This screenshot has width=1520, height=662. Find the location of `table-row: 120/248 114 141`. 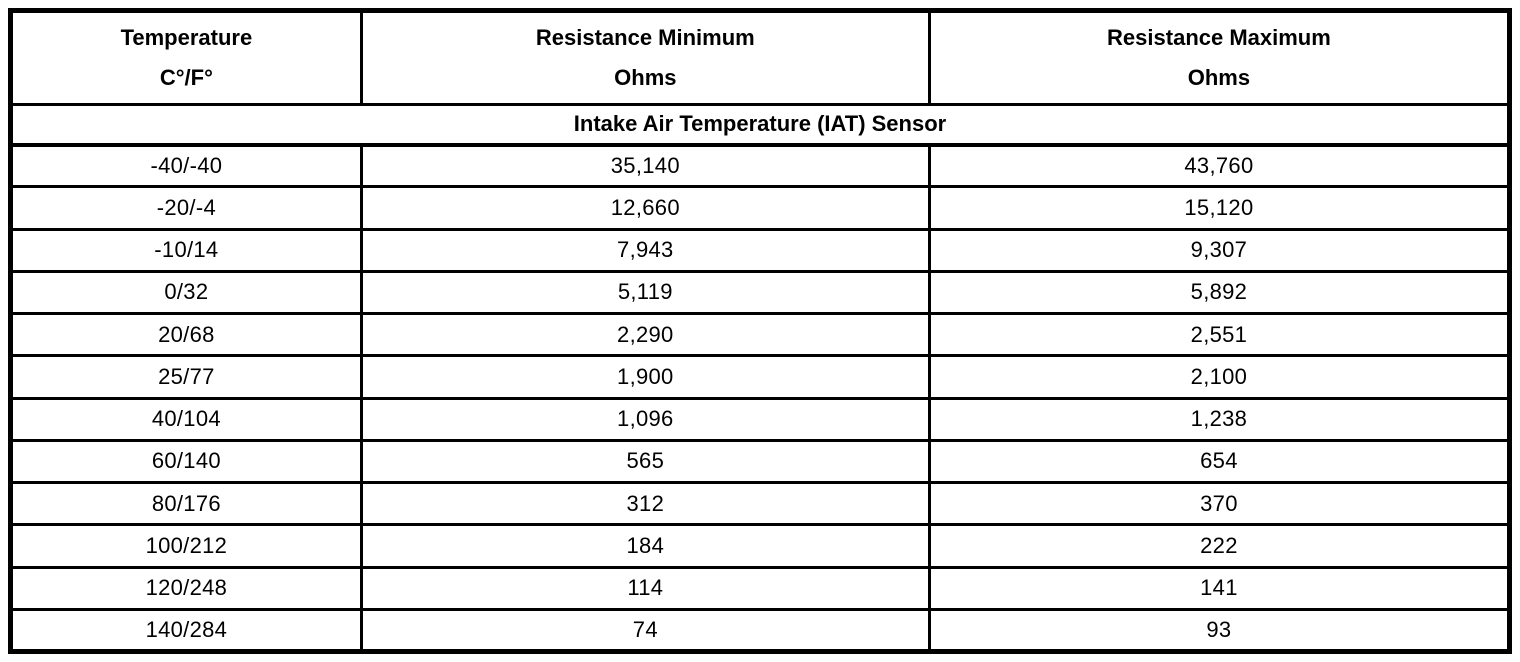

table-row: 120/248 114 141 is located at coordinates (760, 588).